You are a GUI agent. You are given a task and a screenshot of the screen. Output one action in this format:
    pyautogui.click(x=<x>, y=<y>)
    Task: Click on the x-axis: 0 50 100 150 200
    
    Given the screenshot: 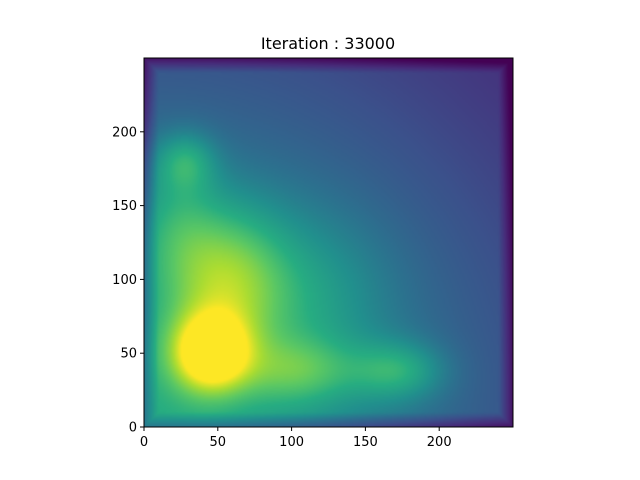 What is the action you would take?
    pyautogui.click(x=296, y=438)
    